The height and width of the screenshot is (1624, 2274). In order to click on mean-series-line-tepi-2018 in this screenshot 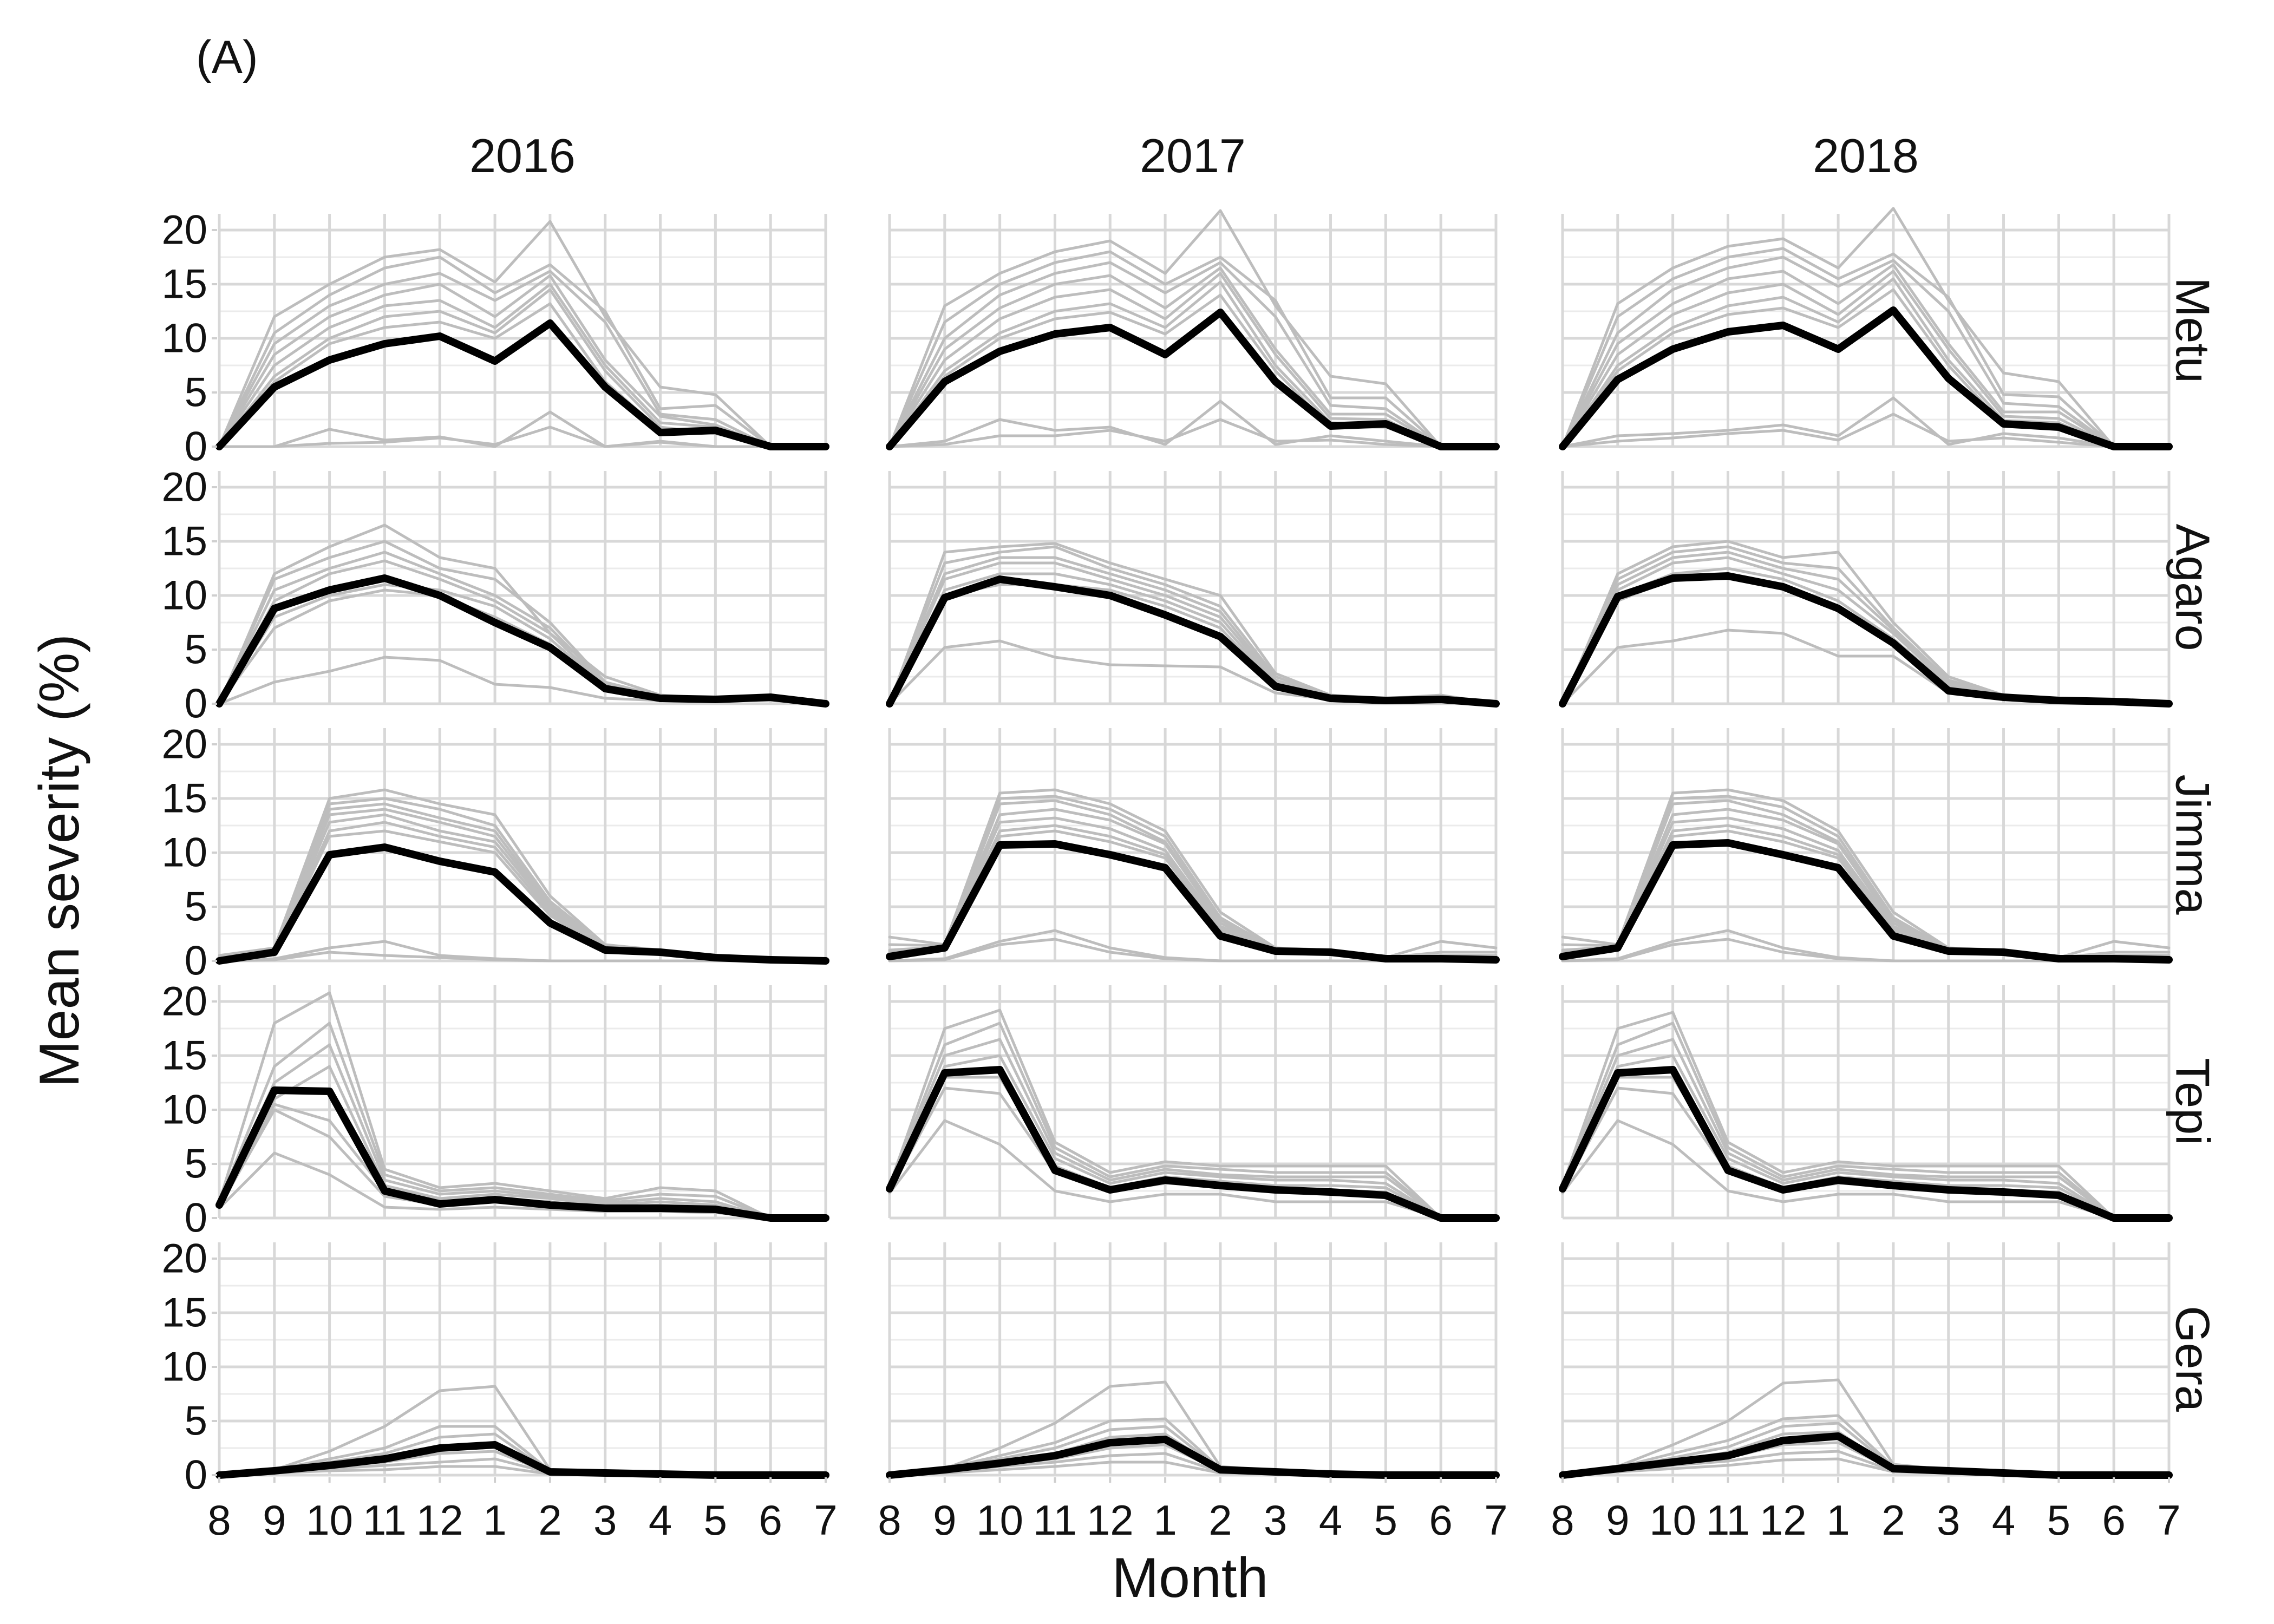, I will do `click(1866, 1144)`.